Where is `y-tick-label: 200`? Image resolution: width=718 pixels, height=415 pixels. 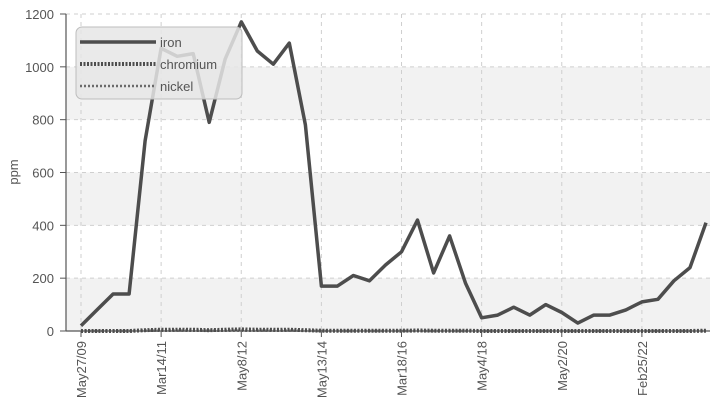
y-tick-label: 200 is located at coordinates (43, 278).